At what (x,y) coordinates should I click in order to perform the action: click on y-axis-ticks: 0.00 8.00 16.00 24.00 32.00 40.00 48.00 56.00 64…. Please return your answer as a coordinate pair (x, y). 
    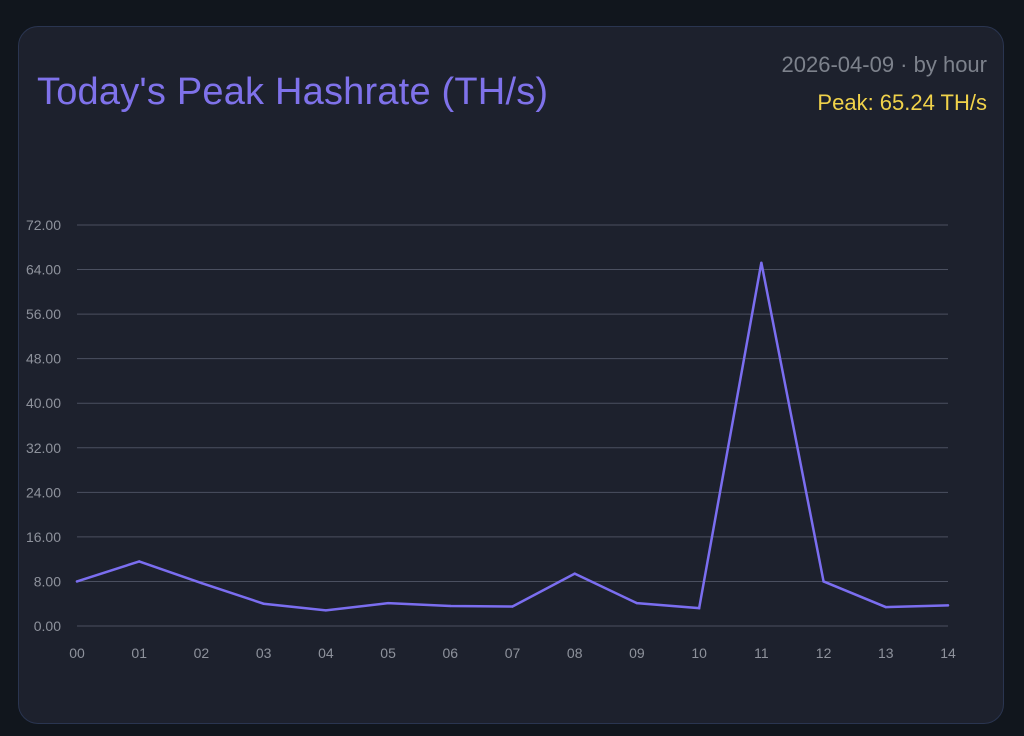
    Looking at the image, I should click on (43, 425).